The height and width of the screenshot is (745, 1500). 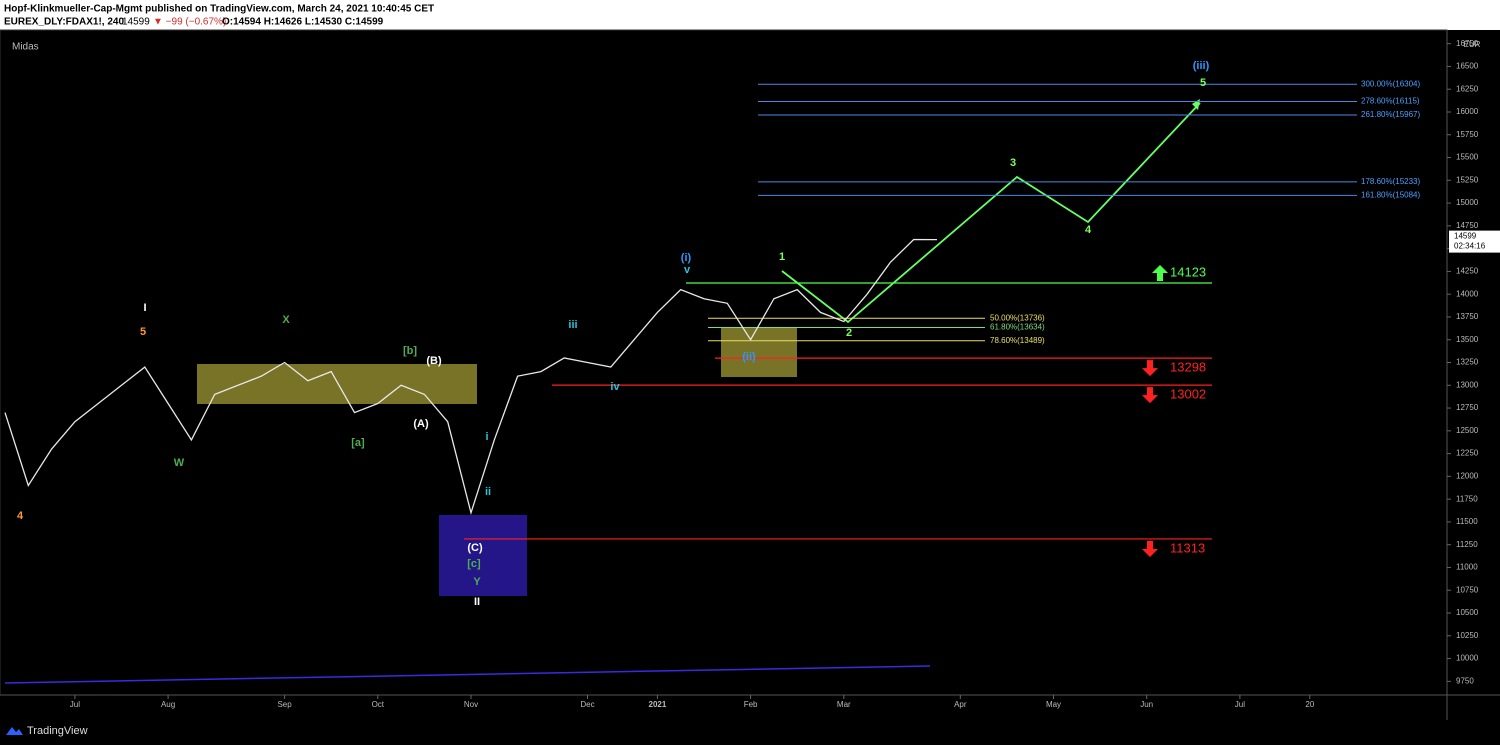 I want to click on wave-label: Y, so click(x=477, y=582).